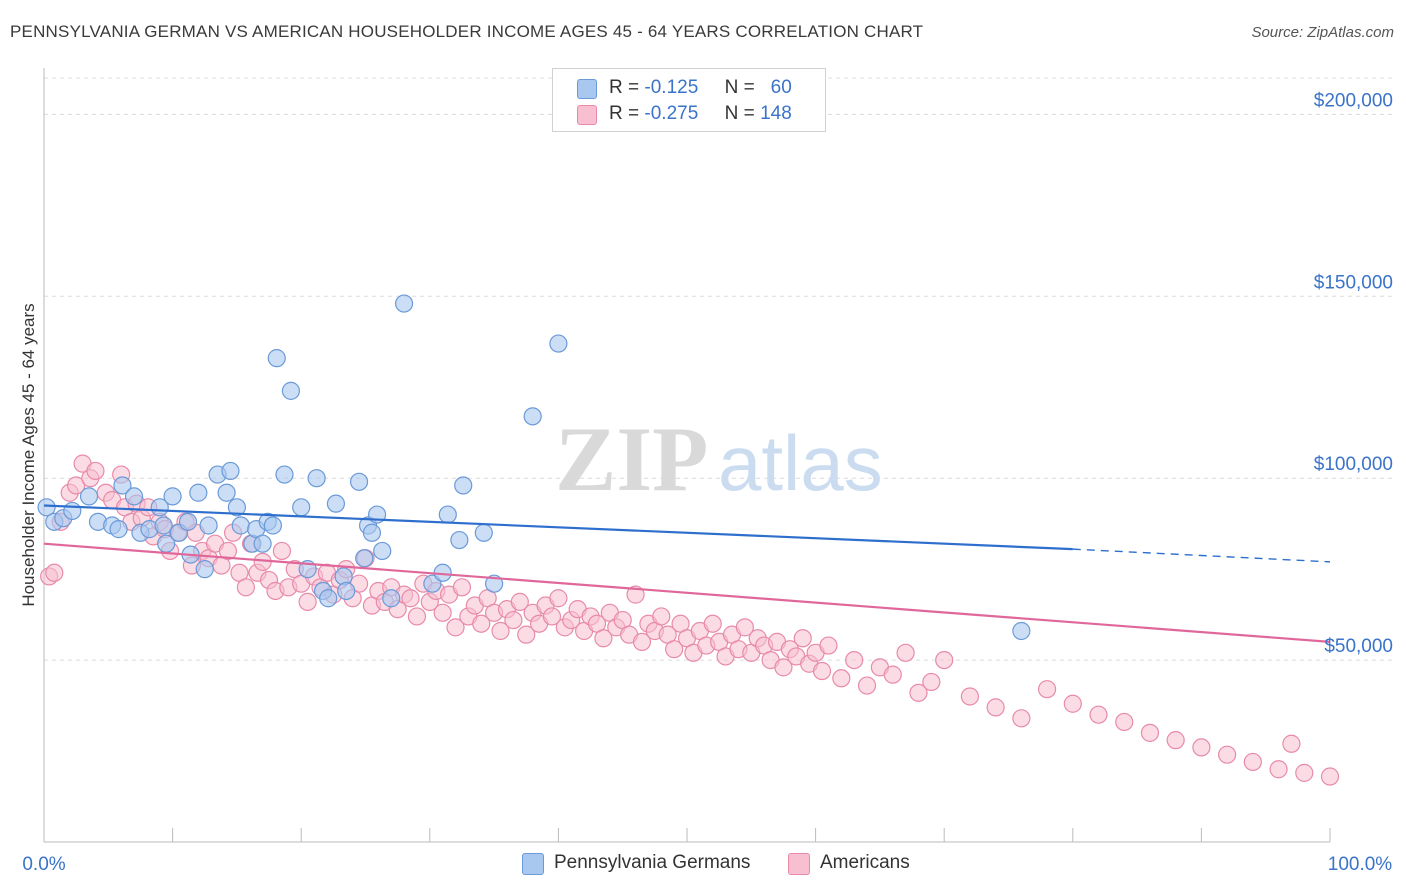 This screenshot has width=1406, height=892. Describe the element at coordinates (800, 463) in the screenshot. I see `watermark-atlas: atlas` at that location.